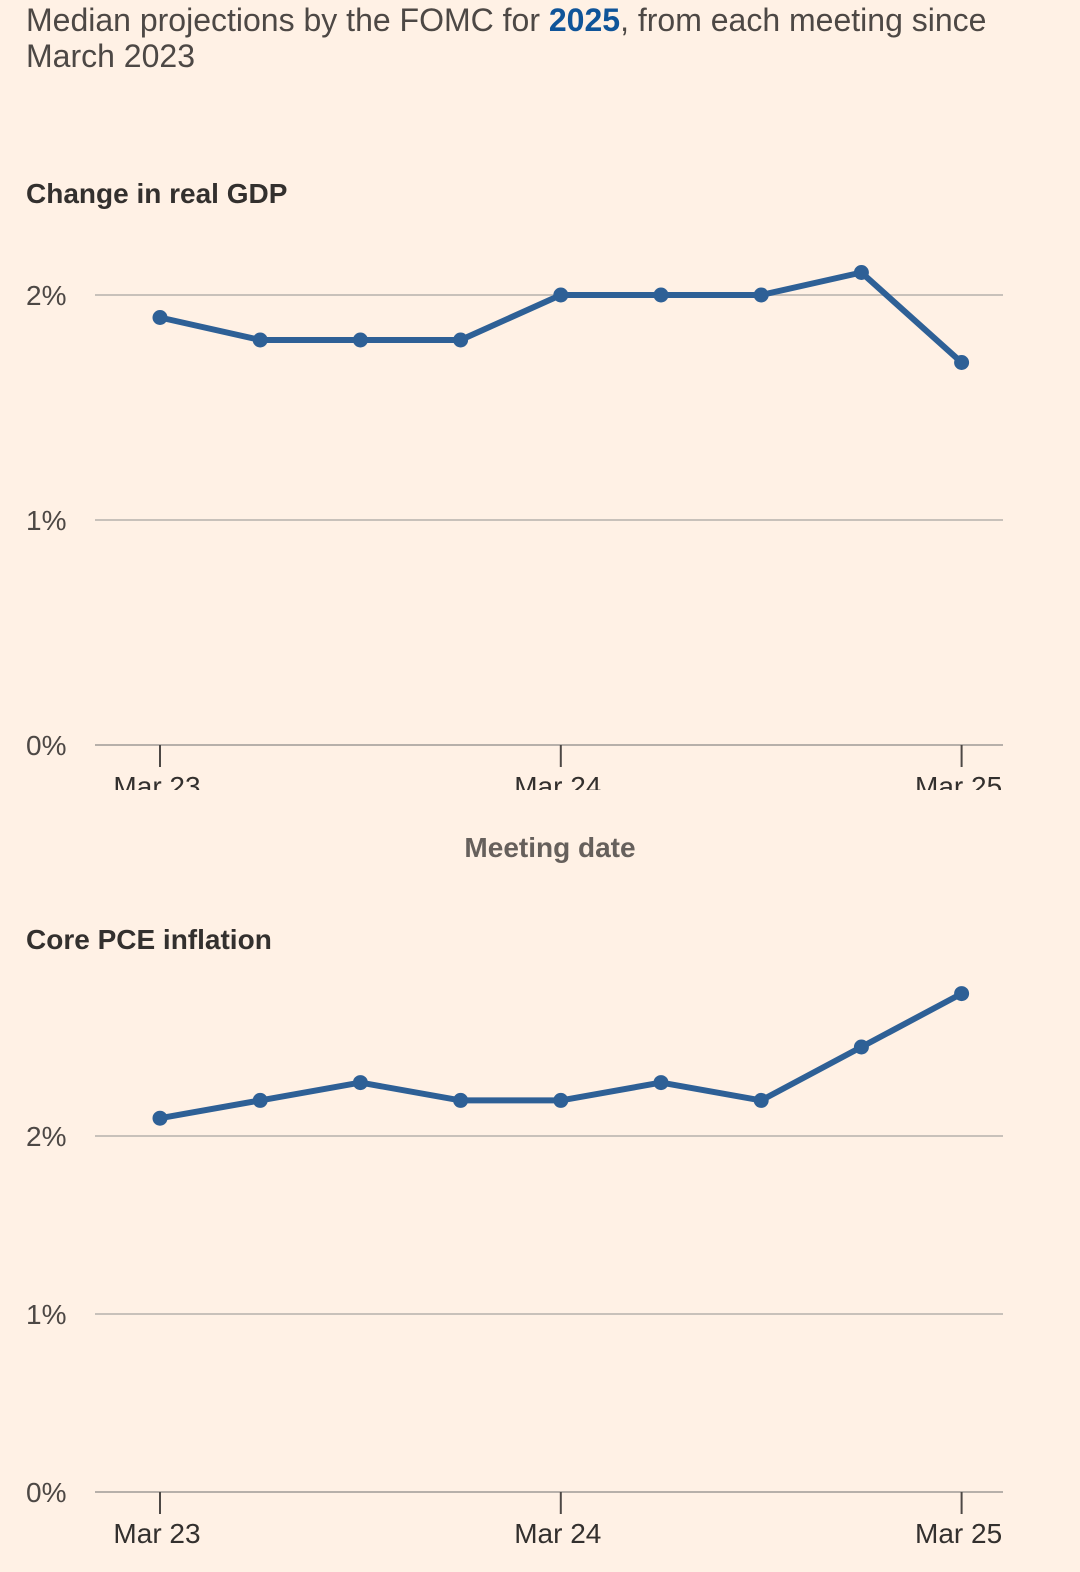 This screenshot has height=1572, width=1080. Describe the element at coordinates (958, 1533) in the screenshot. I see `pce-x-tick-label: Mar 25` at that location.